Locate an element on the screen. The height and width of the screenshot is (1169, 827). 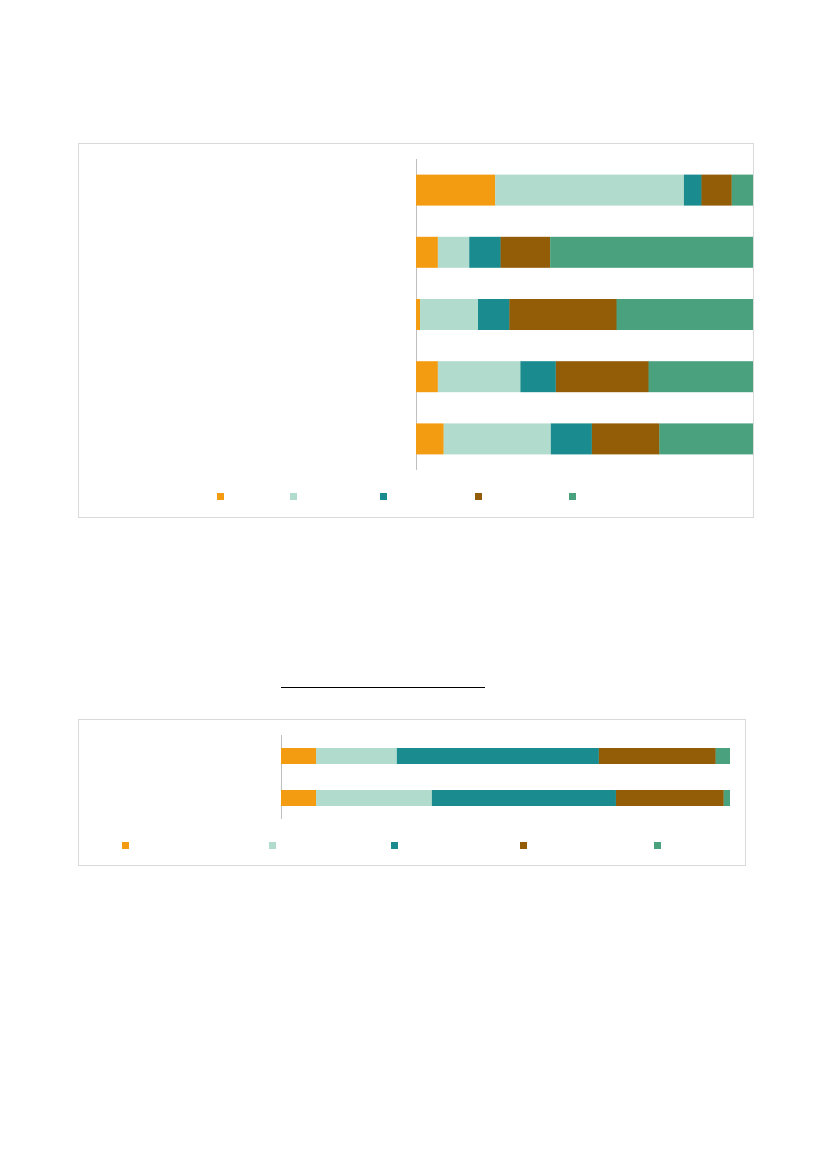
chart-1-bar-row4-series3 is located at coordinates (538, 377).